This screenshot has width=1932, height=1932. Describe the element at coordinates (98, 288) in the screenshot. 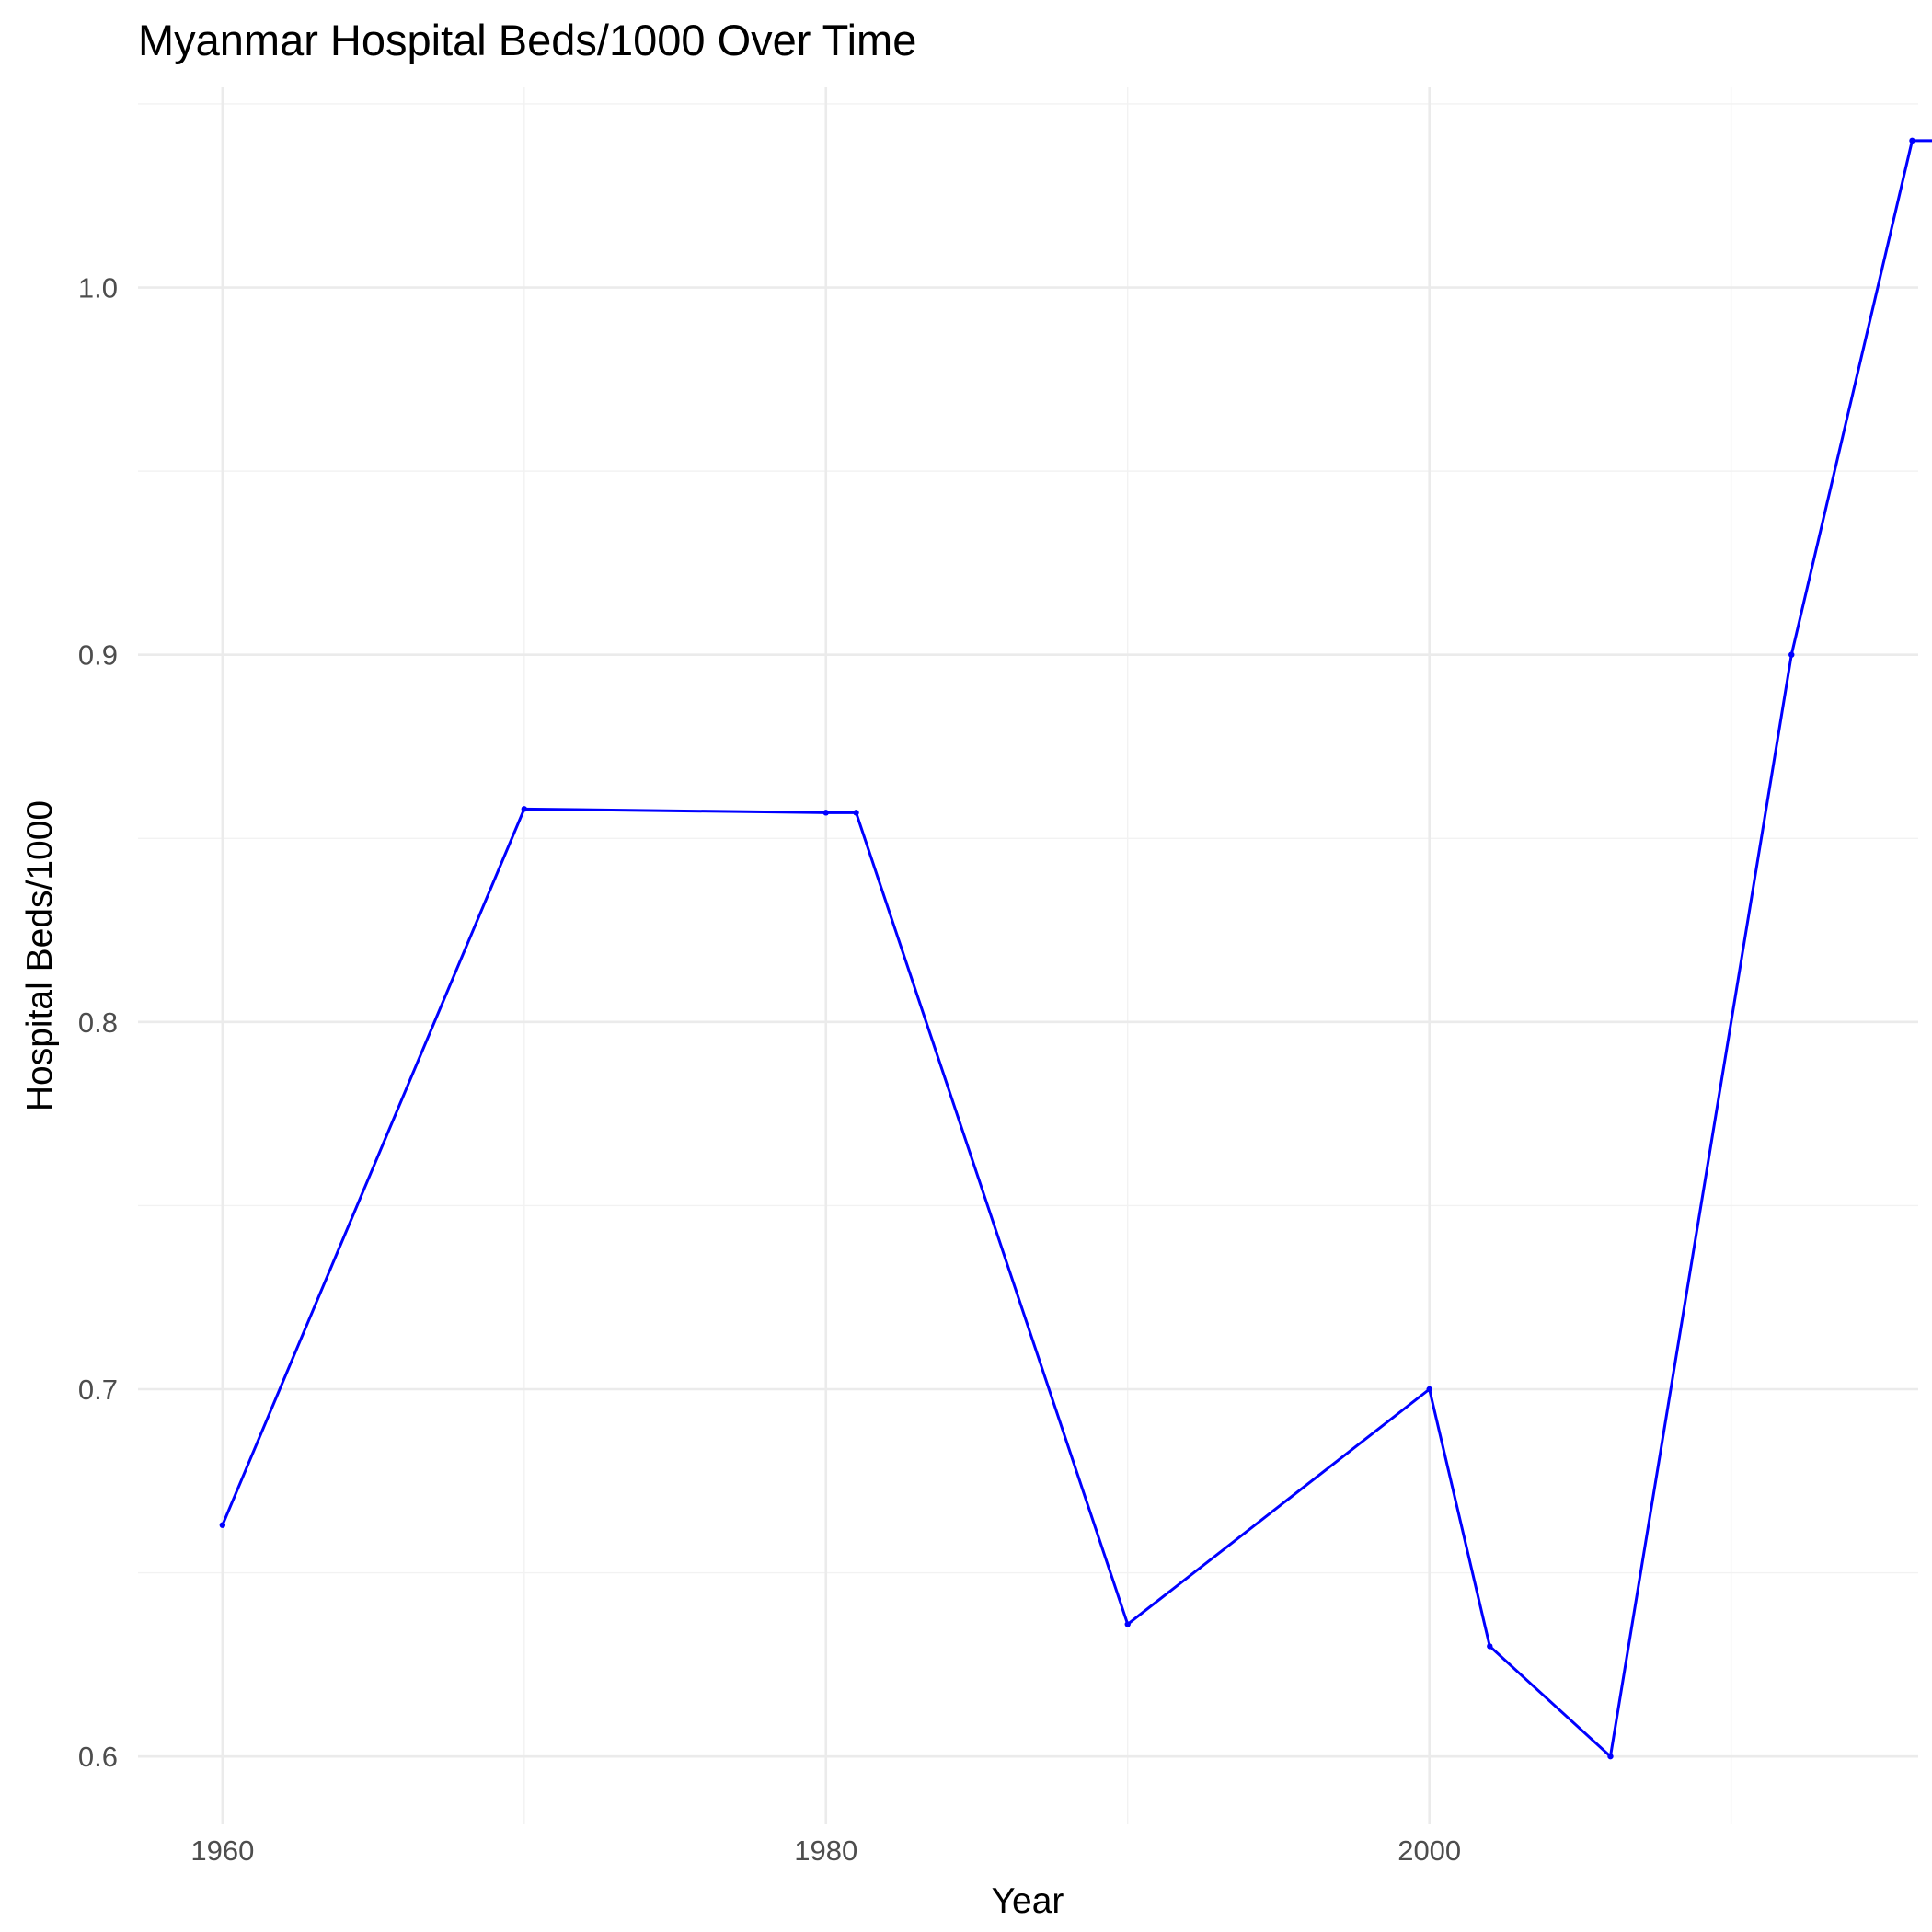

I see `y-tick-label: 1.0` at that location.